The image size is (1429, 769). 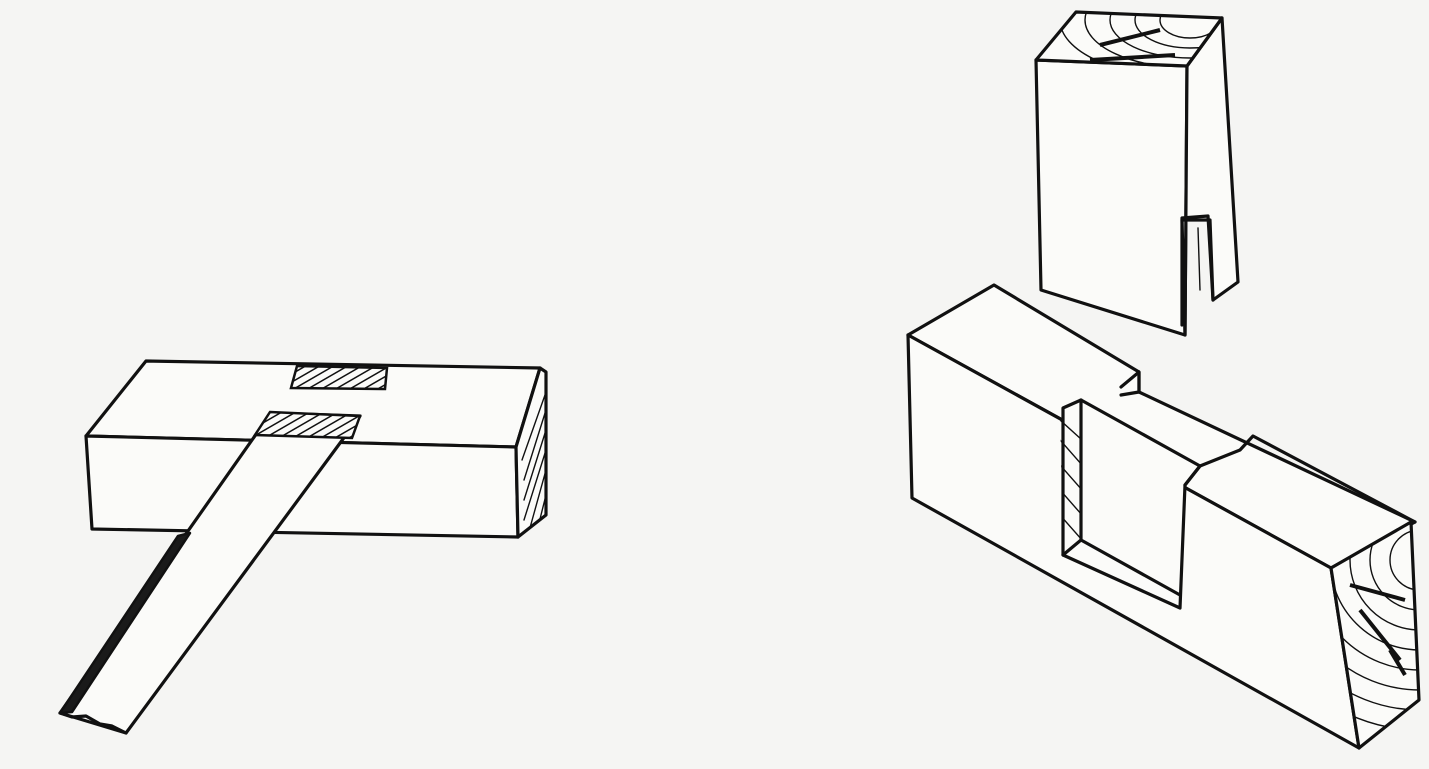 What do you see at coordinates (1375, 626) in the screenshot?
I see `beam-end-grain` at bounding box center [1375, 626].